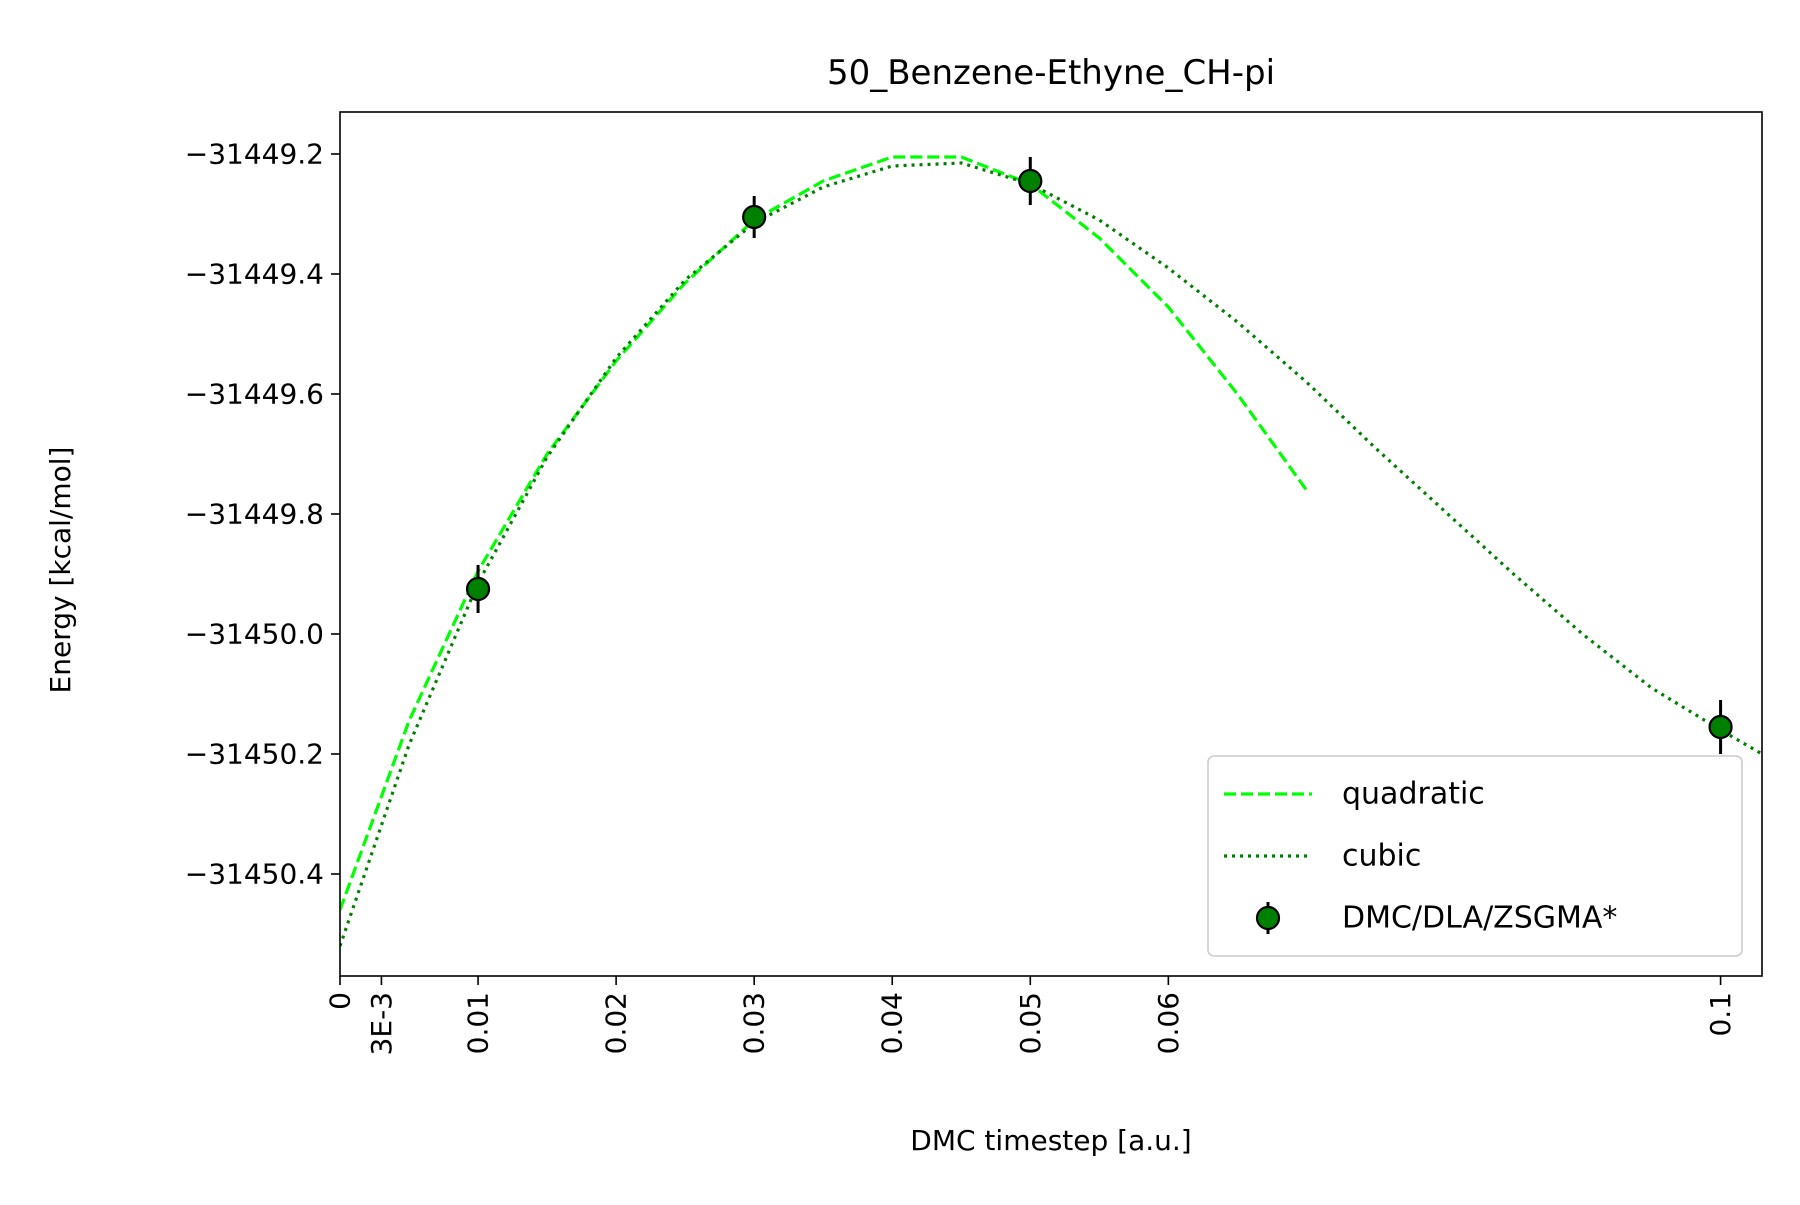 Image resolution: width=1800 pixels, height=1205 pixels. What do you see at coordinates (1030, 1023) in the screenshot?
I see `x-tick-label: 0.05` at bounding box center [1030, 1023].